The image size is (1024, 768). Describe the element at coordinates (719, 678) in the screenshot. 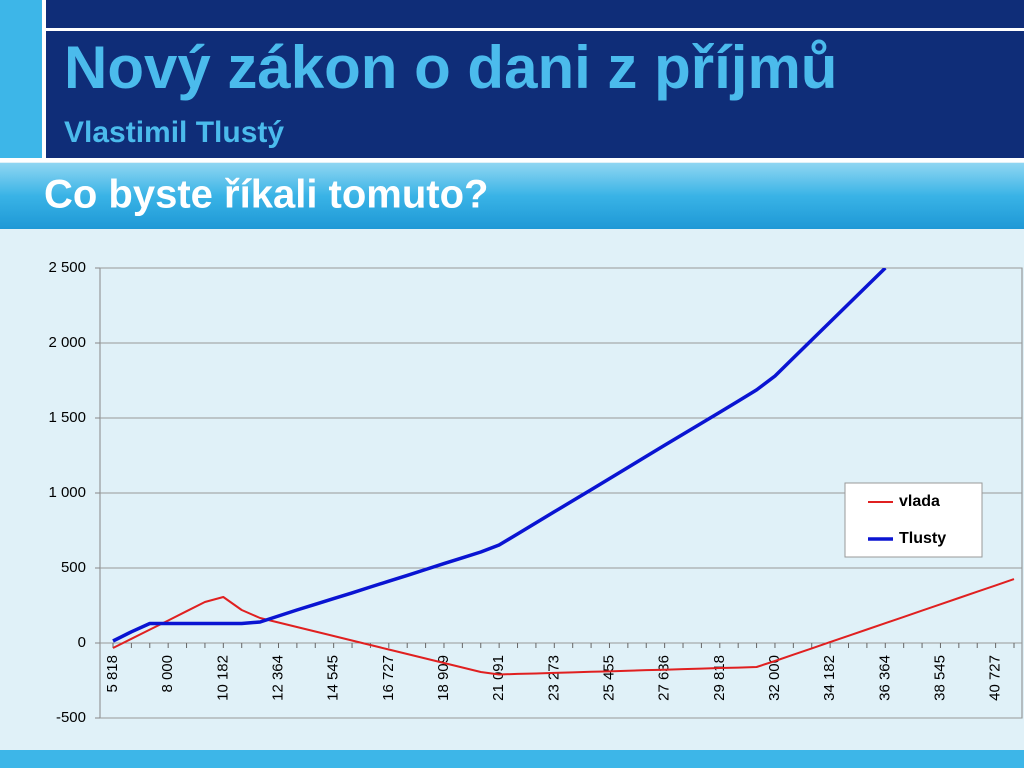

I see `x-tick-label: 29 818` at that location.